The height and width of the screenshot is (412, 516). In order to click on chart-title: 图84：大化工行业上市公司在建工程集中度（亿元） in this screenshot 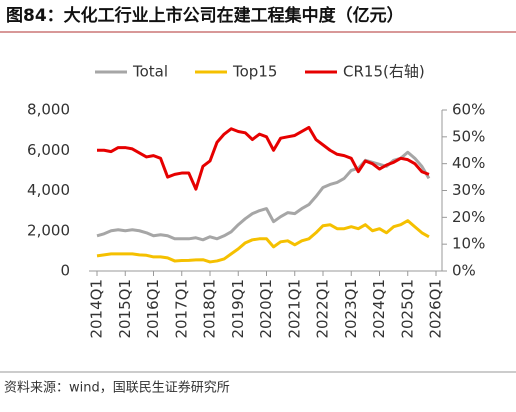, I will do `click(205, 15)`.